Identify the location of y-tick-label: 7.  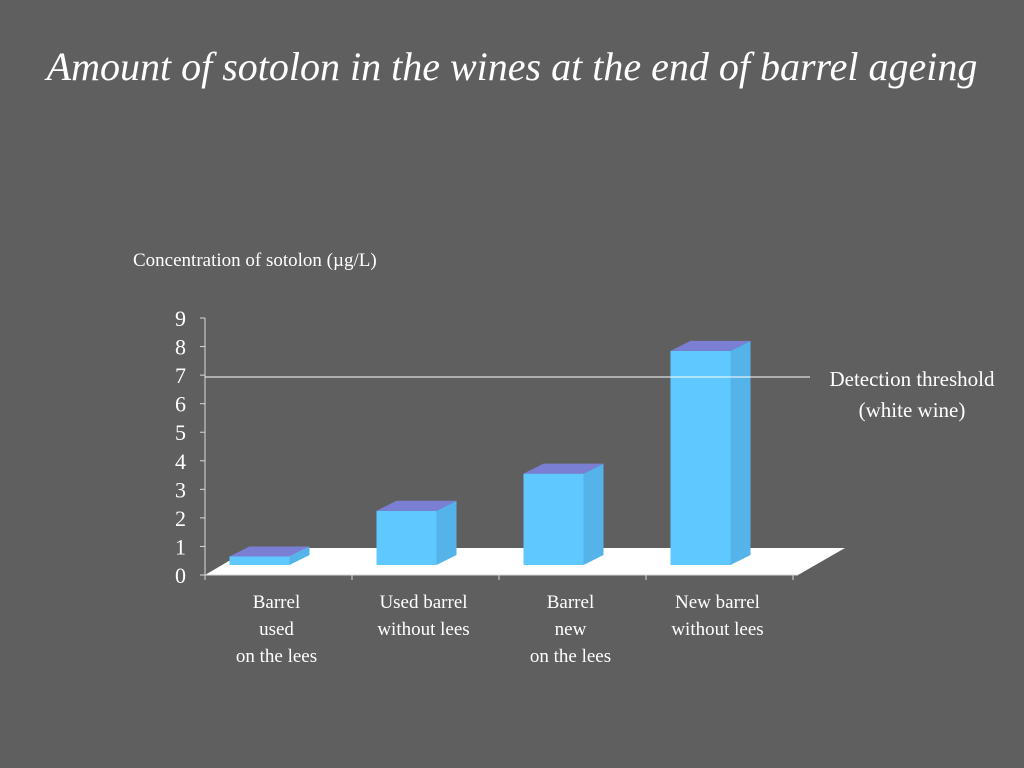
(180, 375).